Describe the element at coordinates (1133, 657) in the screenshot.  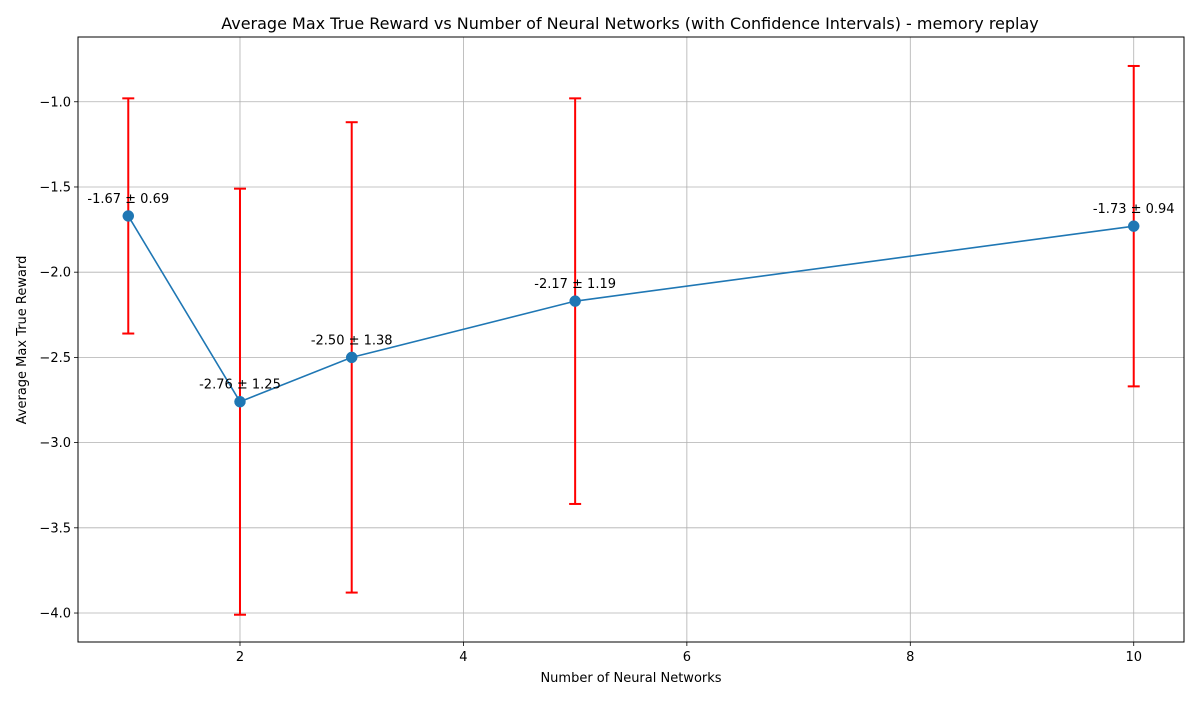
I see `x-tick-label: 10` at that location.